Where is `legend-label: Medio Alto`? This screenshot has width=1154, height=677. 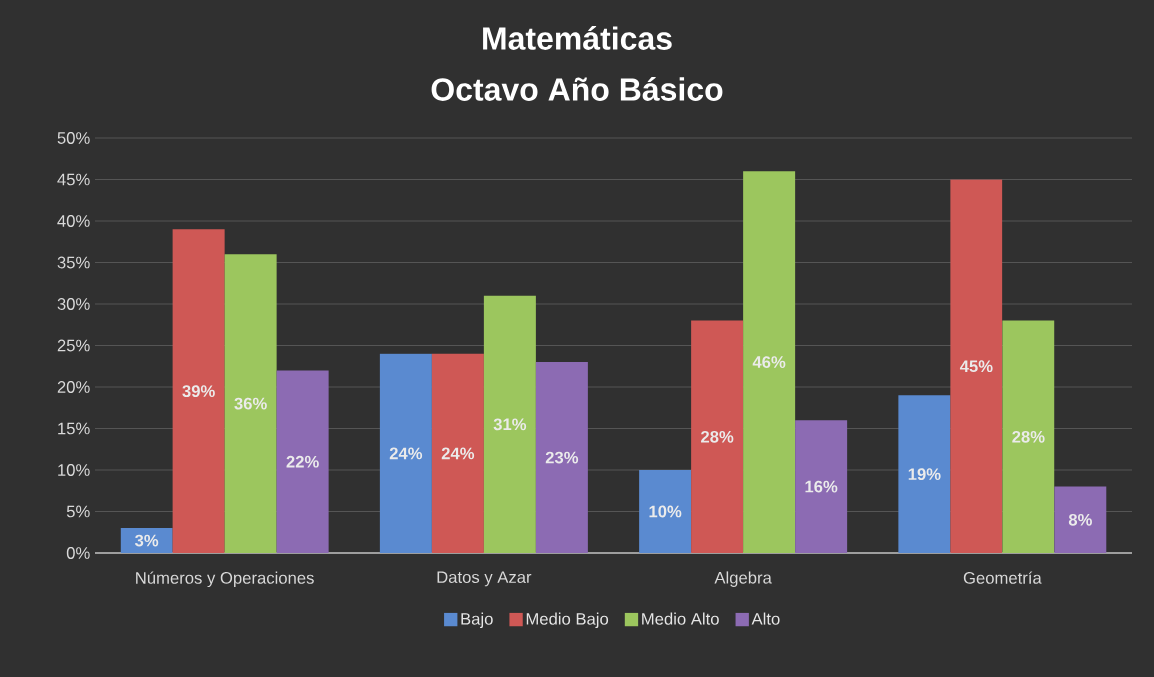 legend-label: Medio Alto is located at coordinates (680, 618).